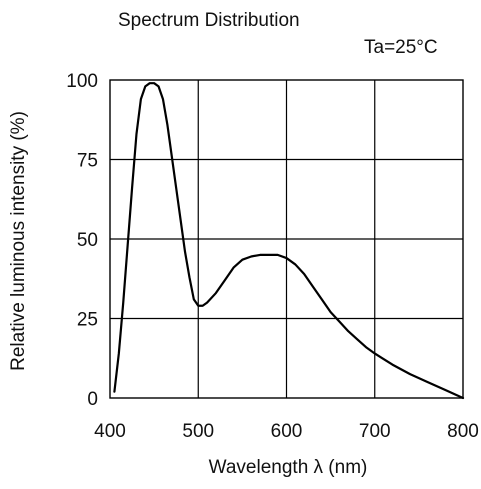  Describe the element at coordinates (92, 399) in the screenshot. I see `y-tick-label-0: 0` at that location.